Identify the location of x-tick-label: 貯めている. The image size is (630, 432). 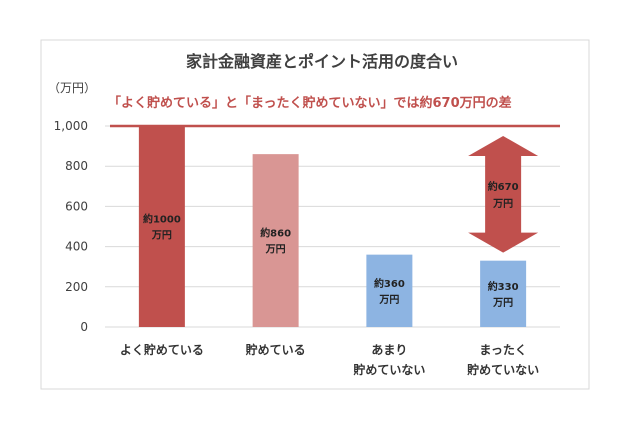
(276, 349).